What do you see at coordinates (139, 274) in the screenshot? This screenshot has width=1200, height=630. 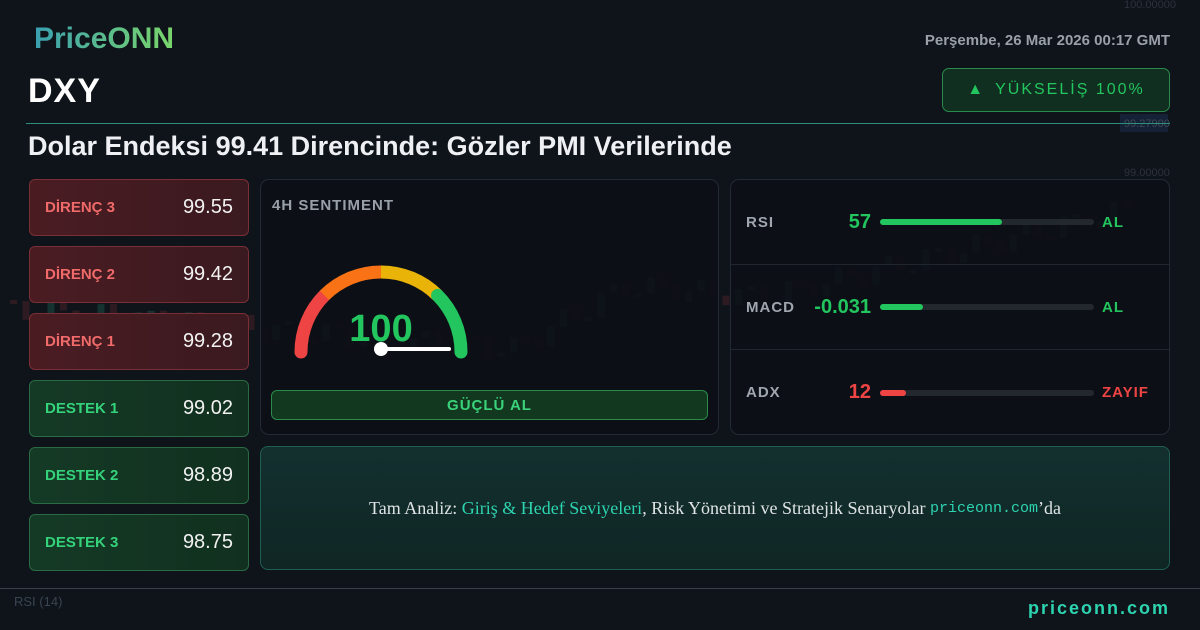 I see `level-resistance: DİRENÇ 2 99.42` at bounding box center [139, 274].